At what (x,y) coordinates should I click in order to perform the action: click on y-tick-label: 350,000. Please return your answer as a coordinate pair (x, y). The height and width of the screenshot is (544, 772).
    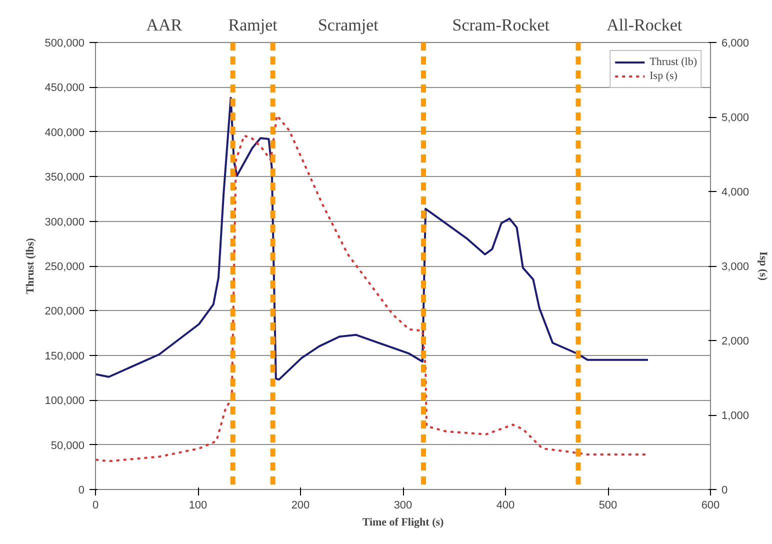
    Looking at the image, I should click on (64, 178).